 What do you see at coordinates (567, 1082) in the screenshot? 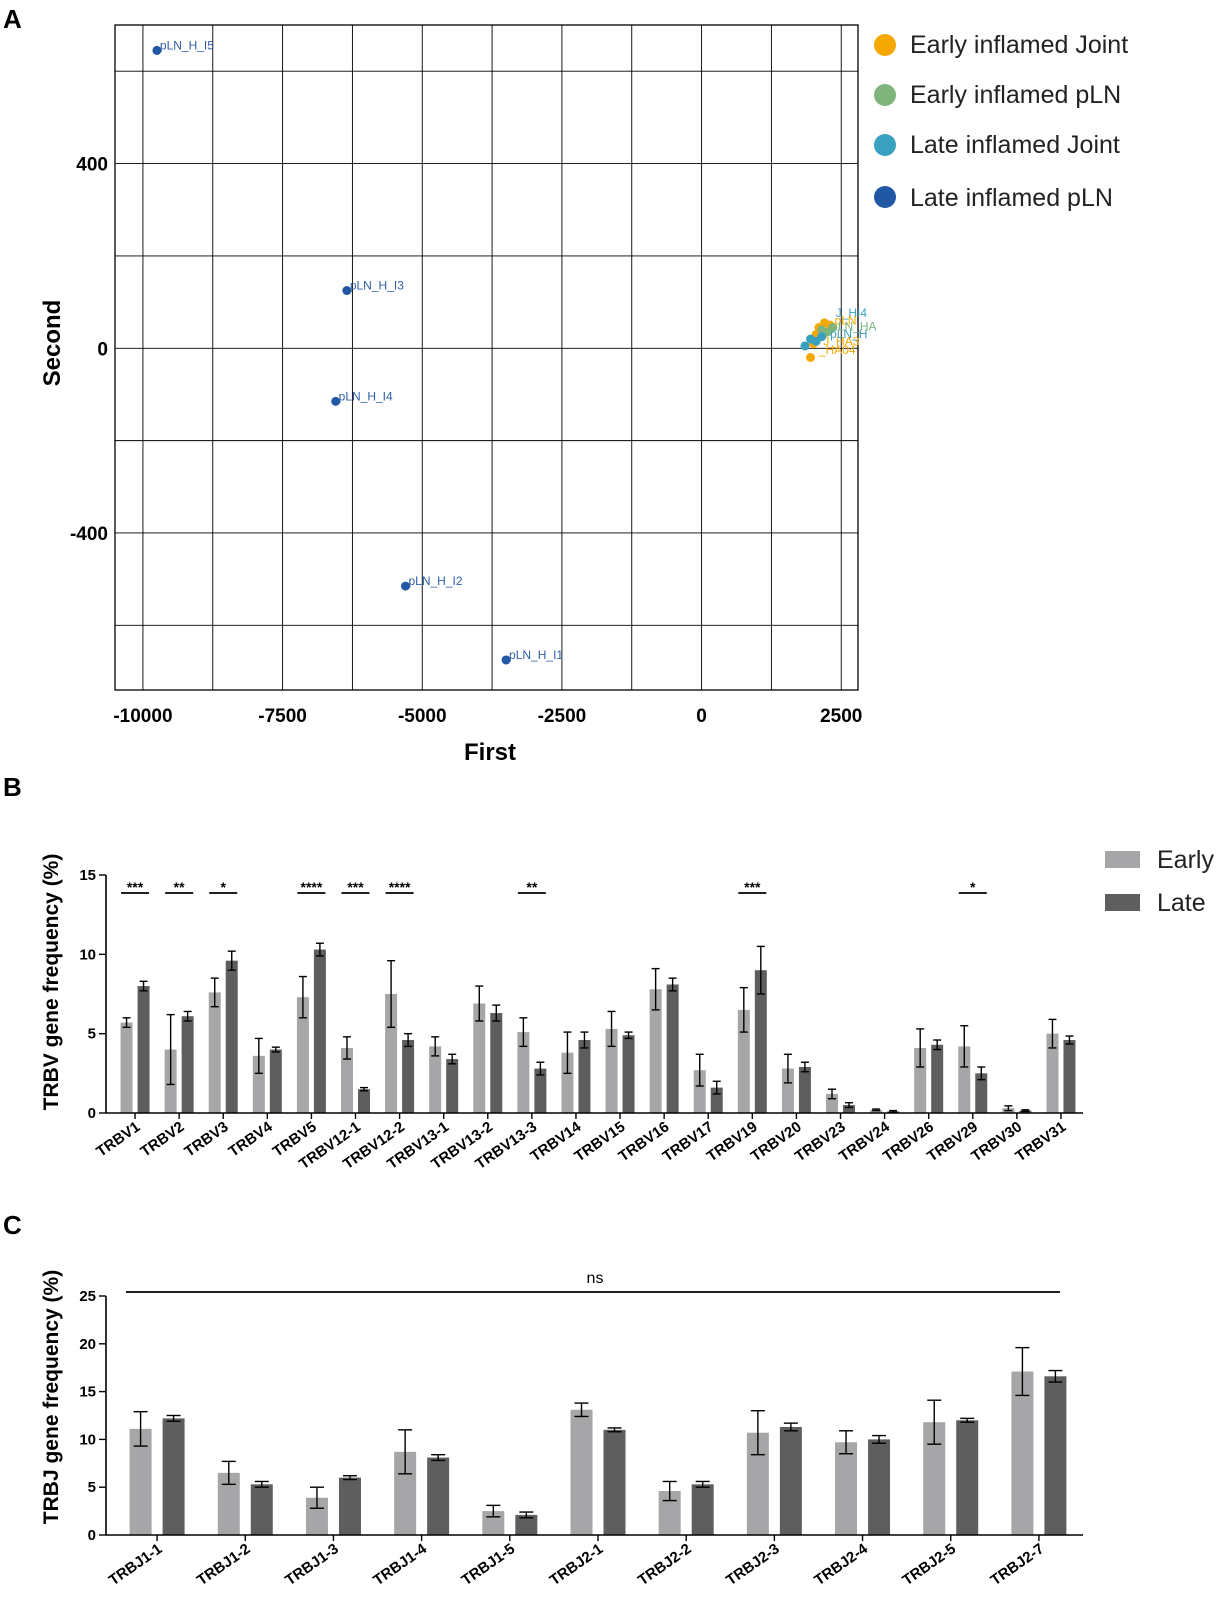
I see `trbv-bar-early-trbv14` at bounding box center [567, 1082].